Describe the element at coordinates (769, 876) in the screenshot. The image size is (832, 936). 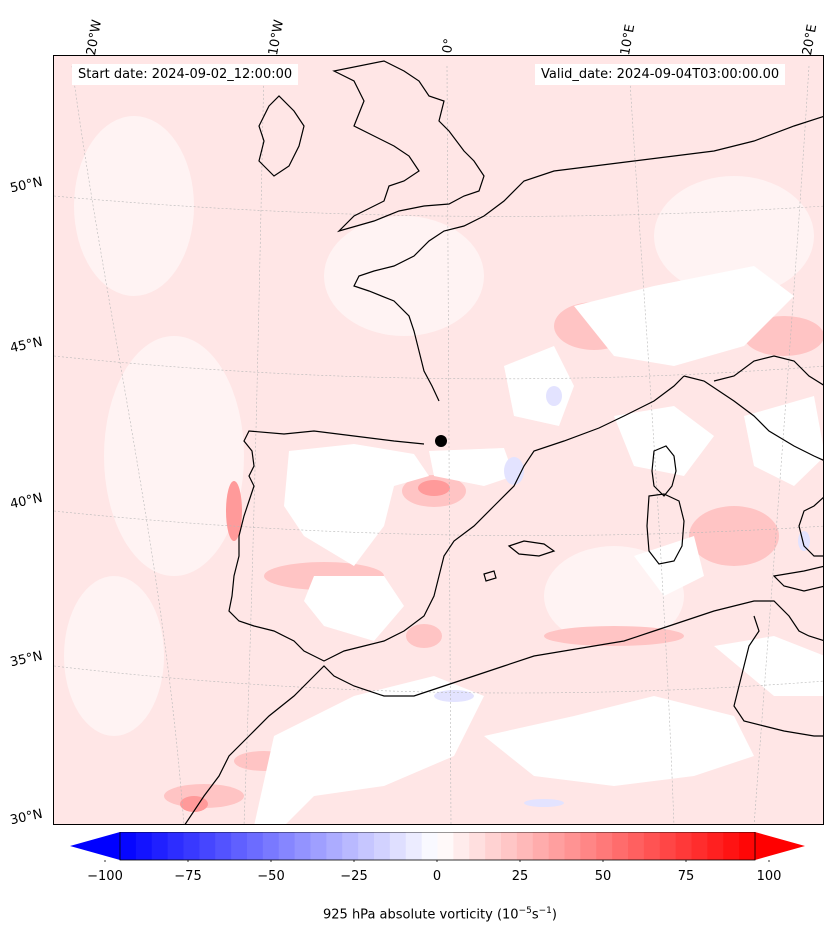
I see `colorbar-tick-label: 100` at that location.